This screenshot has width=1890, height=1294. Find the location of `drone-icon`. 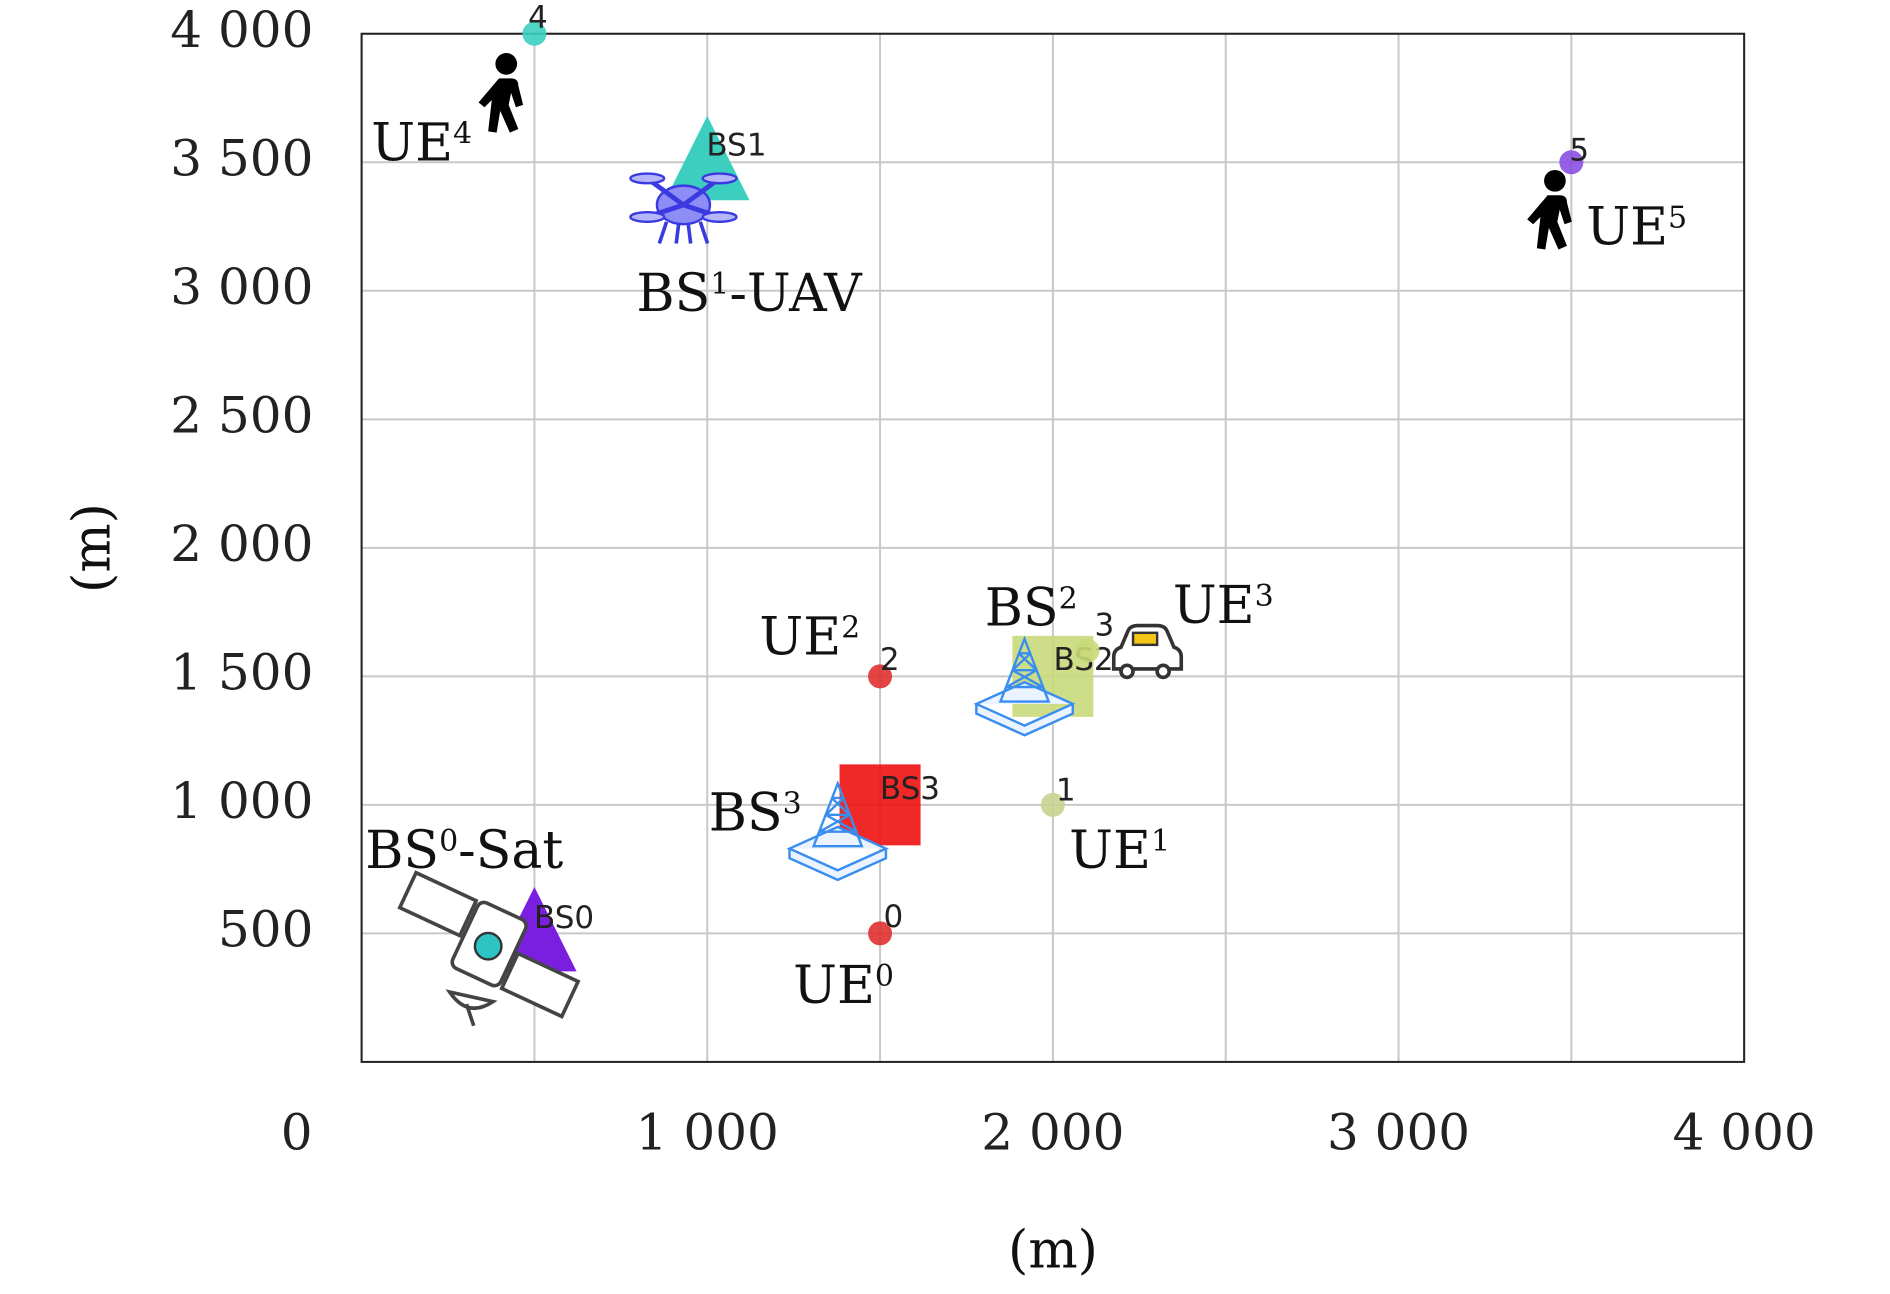

drone-icon is located at coordinates (683, 208).